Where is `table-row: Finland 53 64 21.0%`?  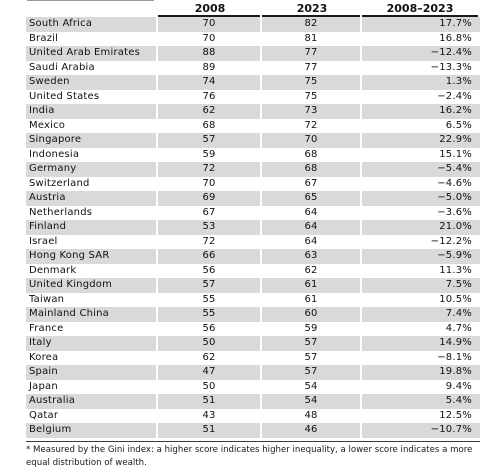
table-row: Finland 53 64 21.0% is located at coordinates (253, 227).